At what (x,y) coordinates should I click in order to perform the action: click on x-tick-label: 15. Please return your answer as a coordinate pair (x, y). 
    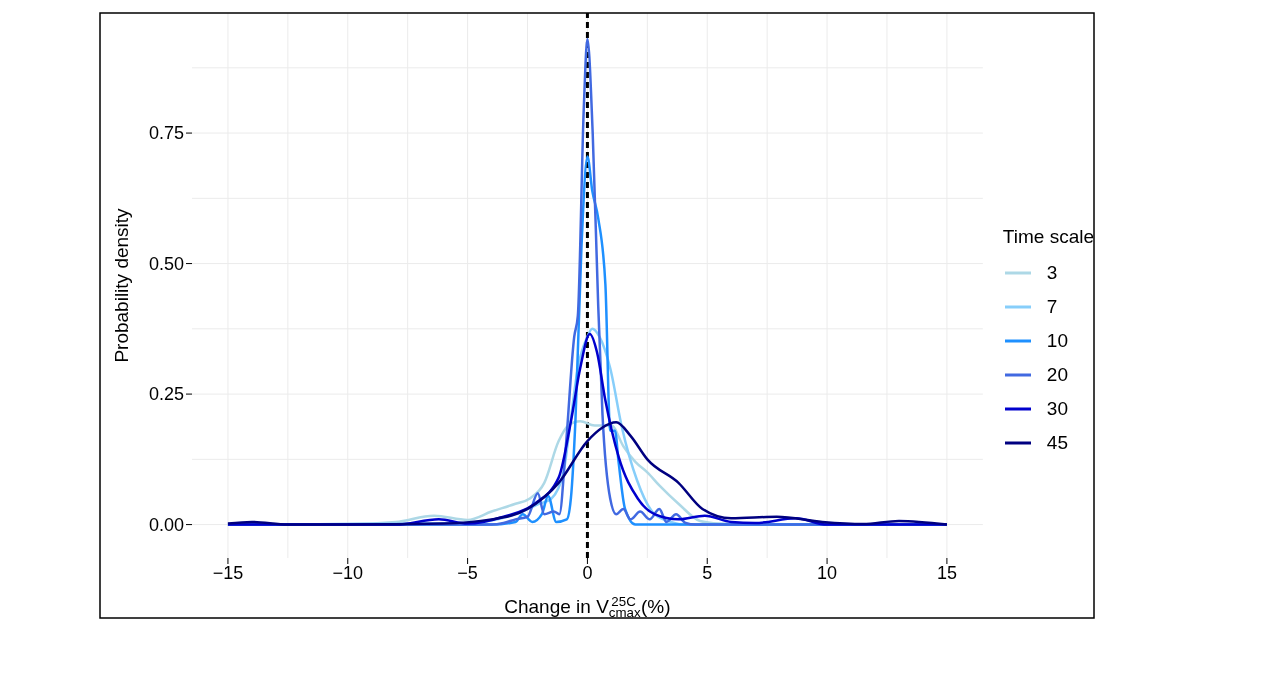
    Looking at the image, I should click on (946, 572).